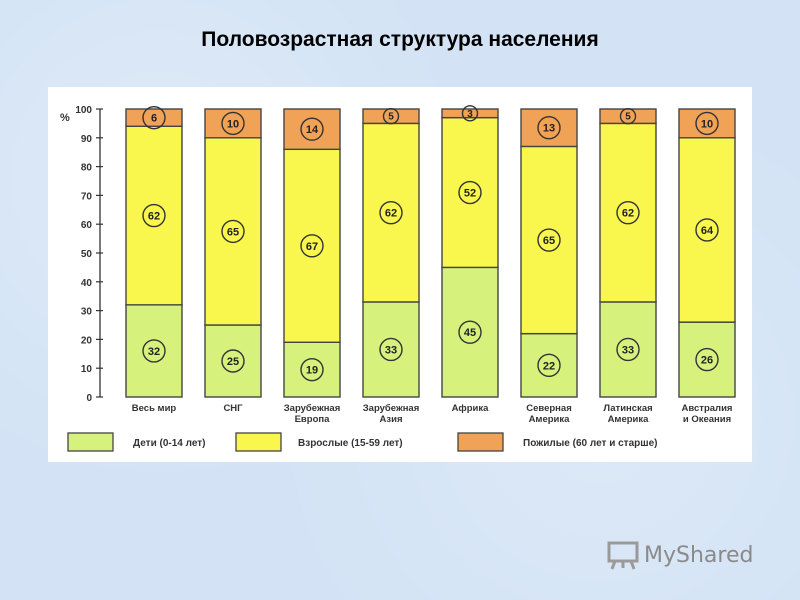  I want to click on x-tick-label: Австралия, so click(707, 408).